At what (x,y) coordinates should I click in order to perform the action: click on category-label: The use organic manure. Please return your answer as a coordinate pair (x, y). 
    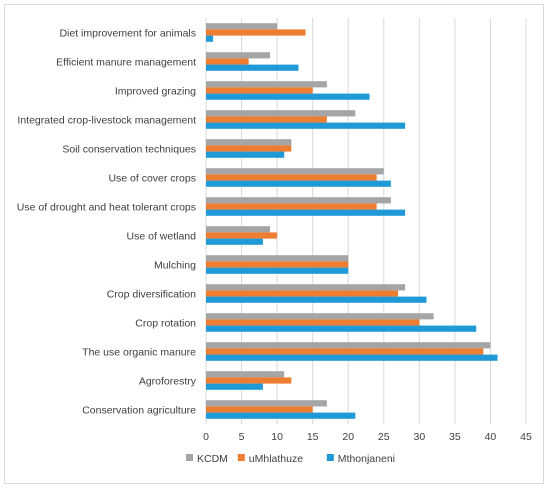
    Looking at the image, I should click on (139, 353).